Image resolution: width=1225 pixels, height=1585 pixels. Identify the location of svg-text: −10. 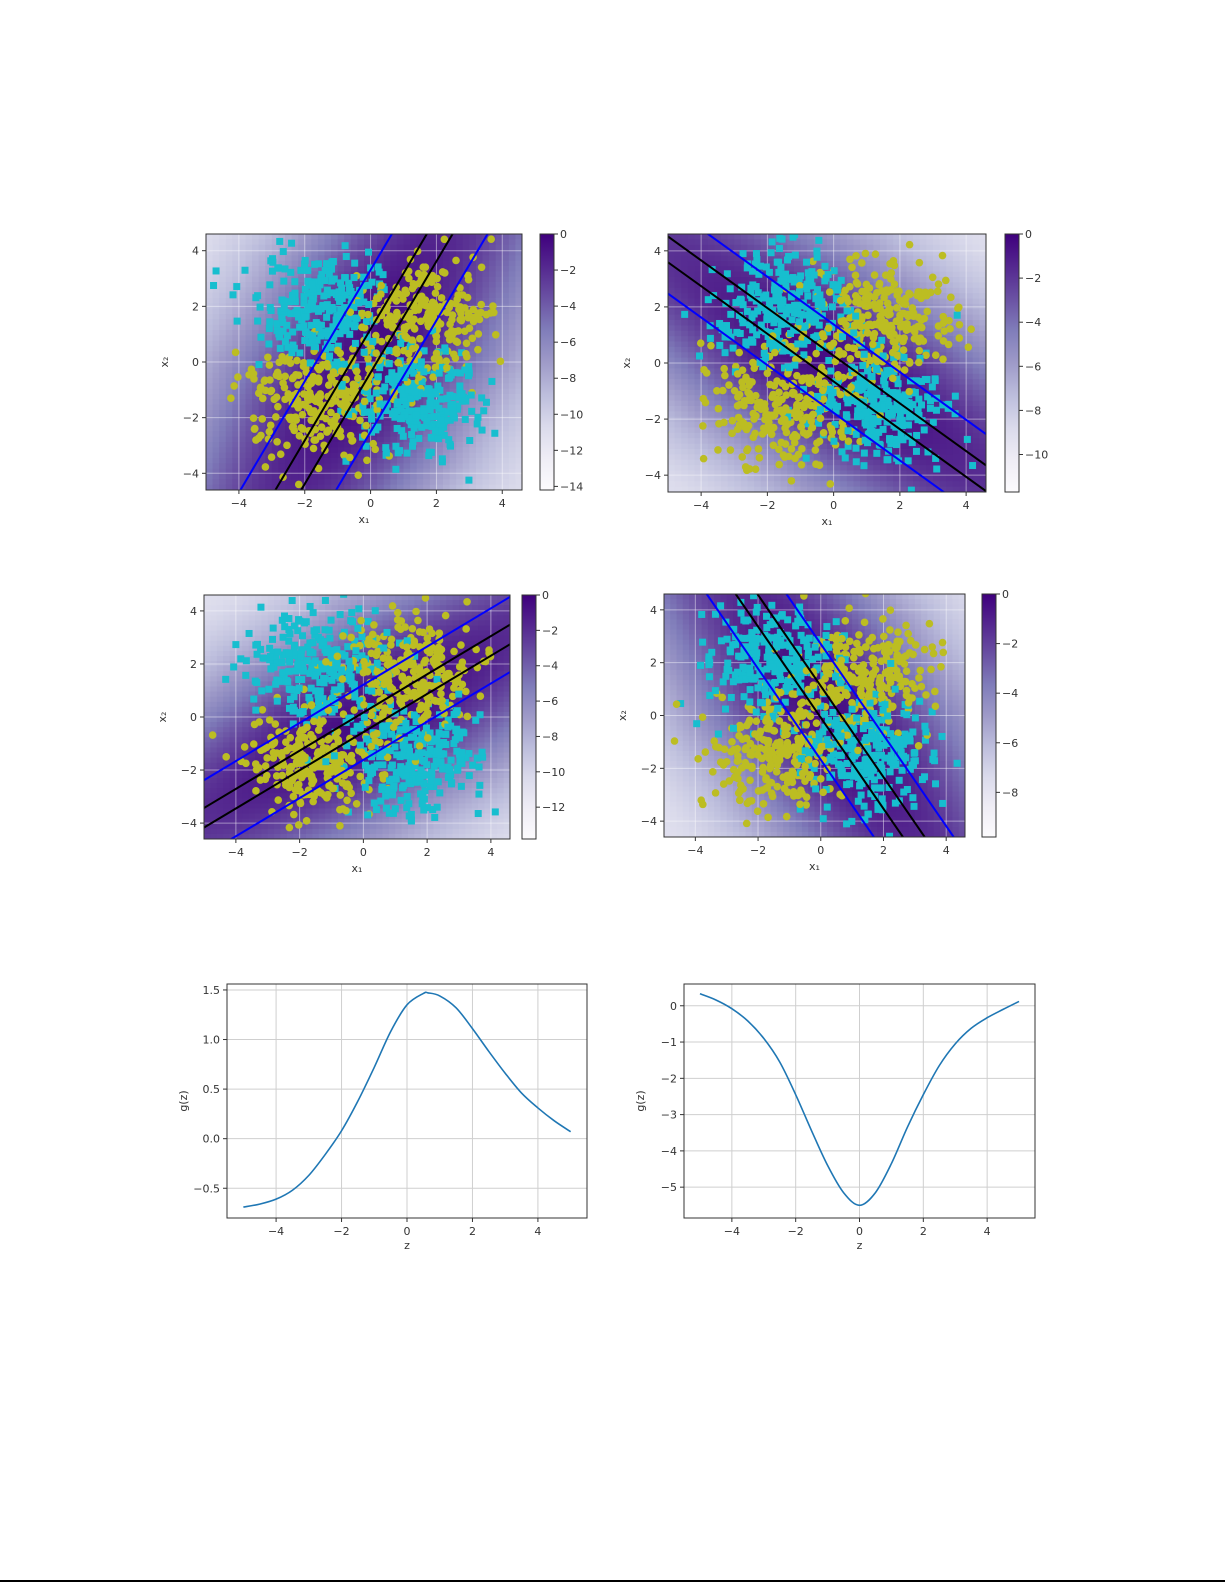
(571, 414).